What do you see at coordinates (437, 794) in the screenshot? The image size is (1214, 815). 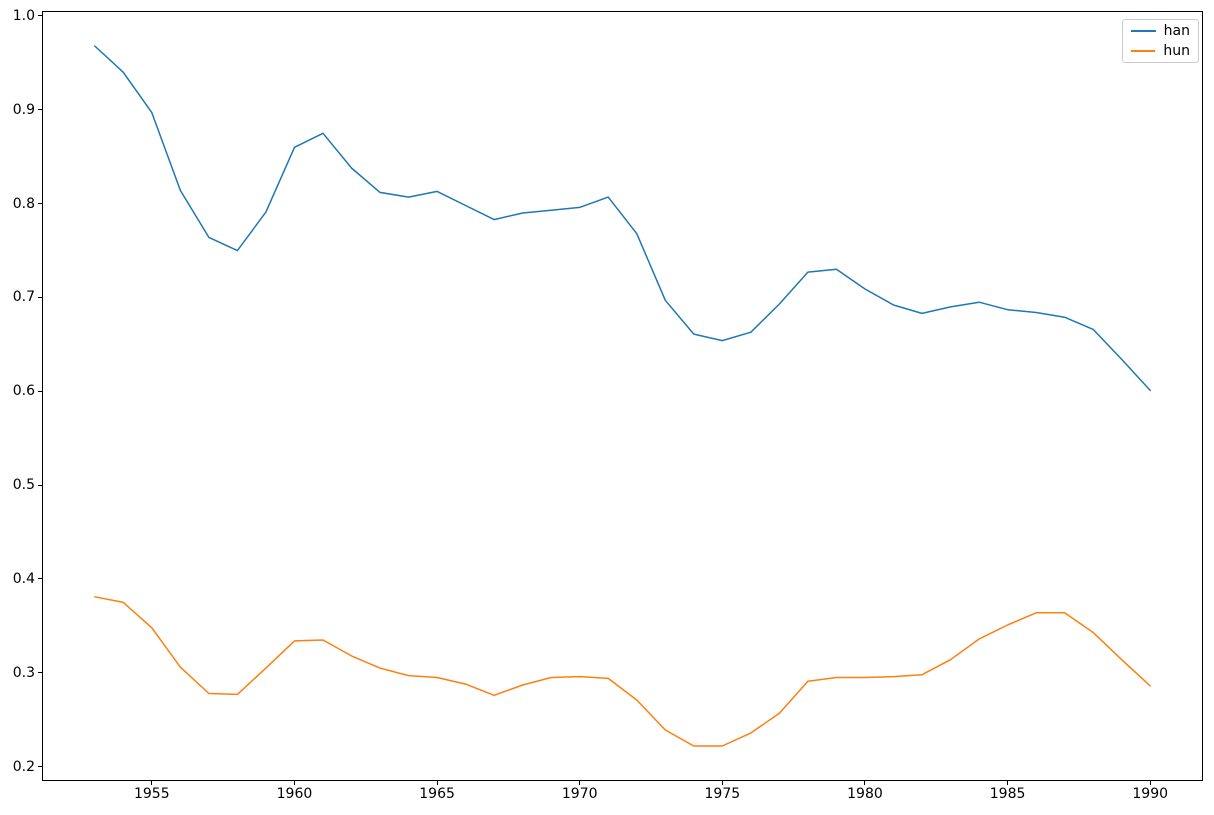 I see `x-tick-label: 1965` at bounding box center [437, 794].